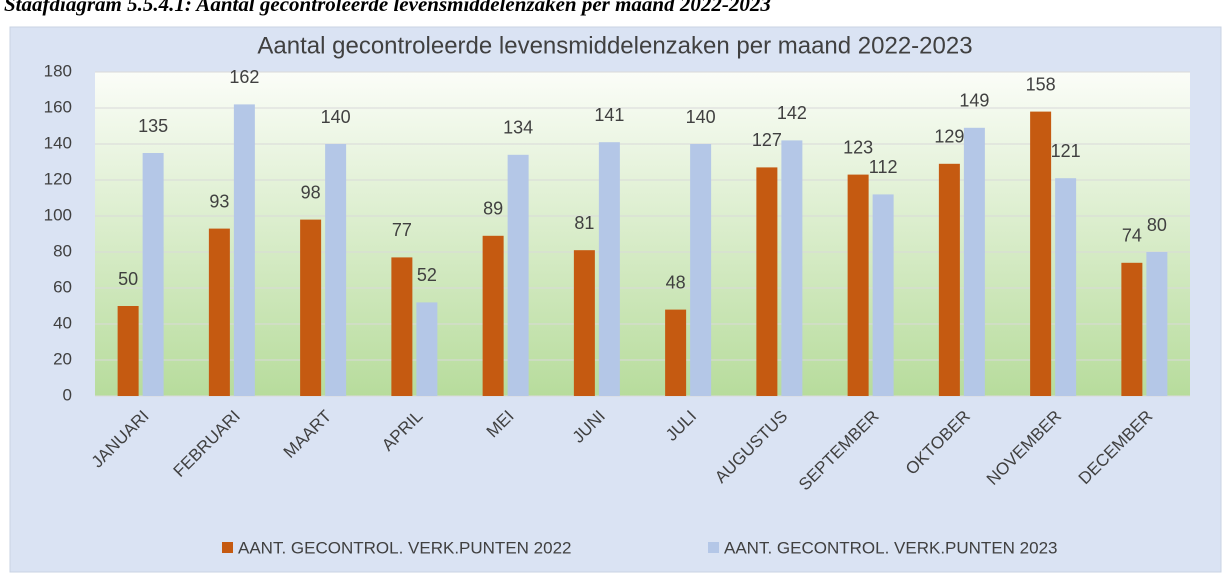  I want to click on y-tick-label: 20, so click(62, 358).